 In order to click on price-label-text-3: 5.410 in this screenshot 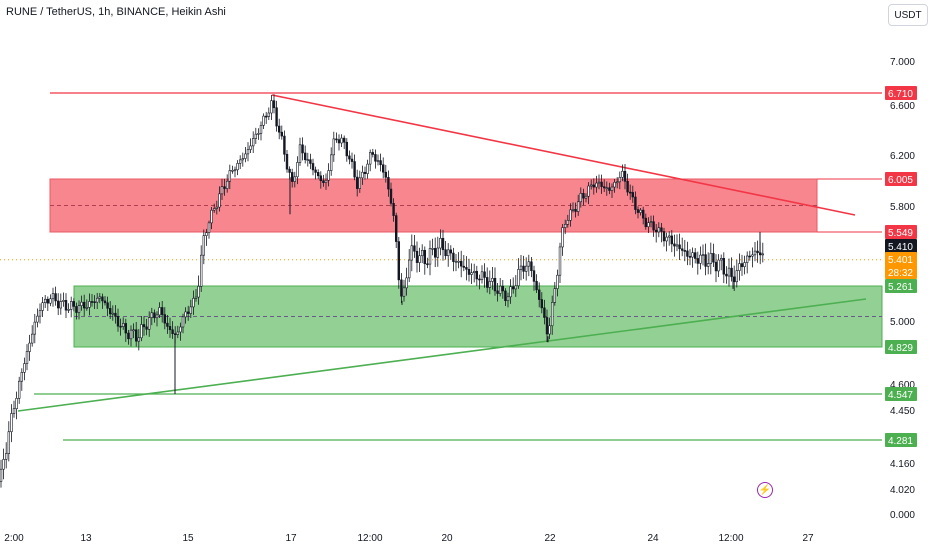, I will do `click(900, 247)`.